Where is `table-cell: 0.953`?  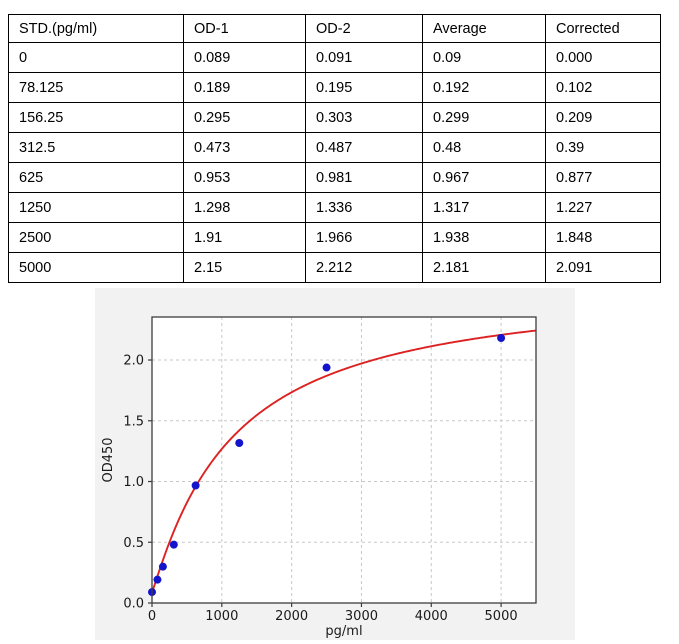 table-cell: 0.953 is located at coordinates (244, 177).